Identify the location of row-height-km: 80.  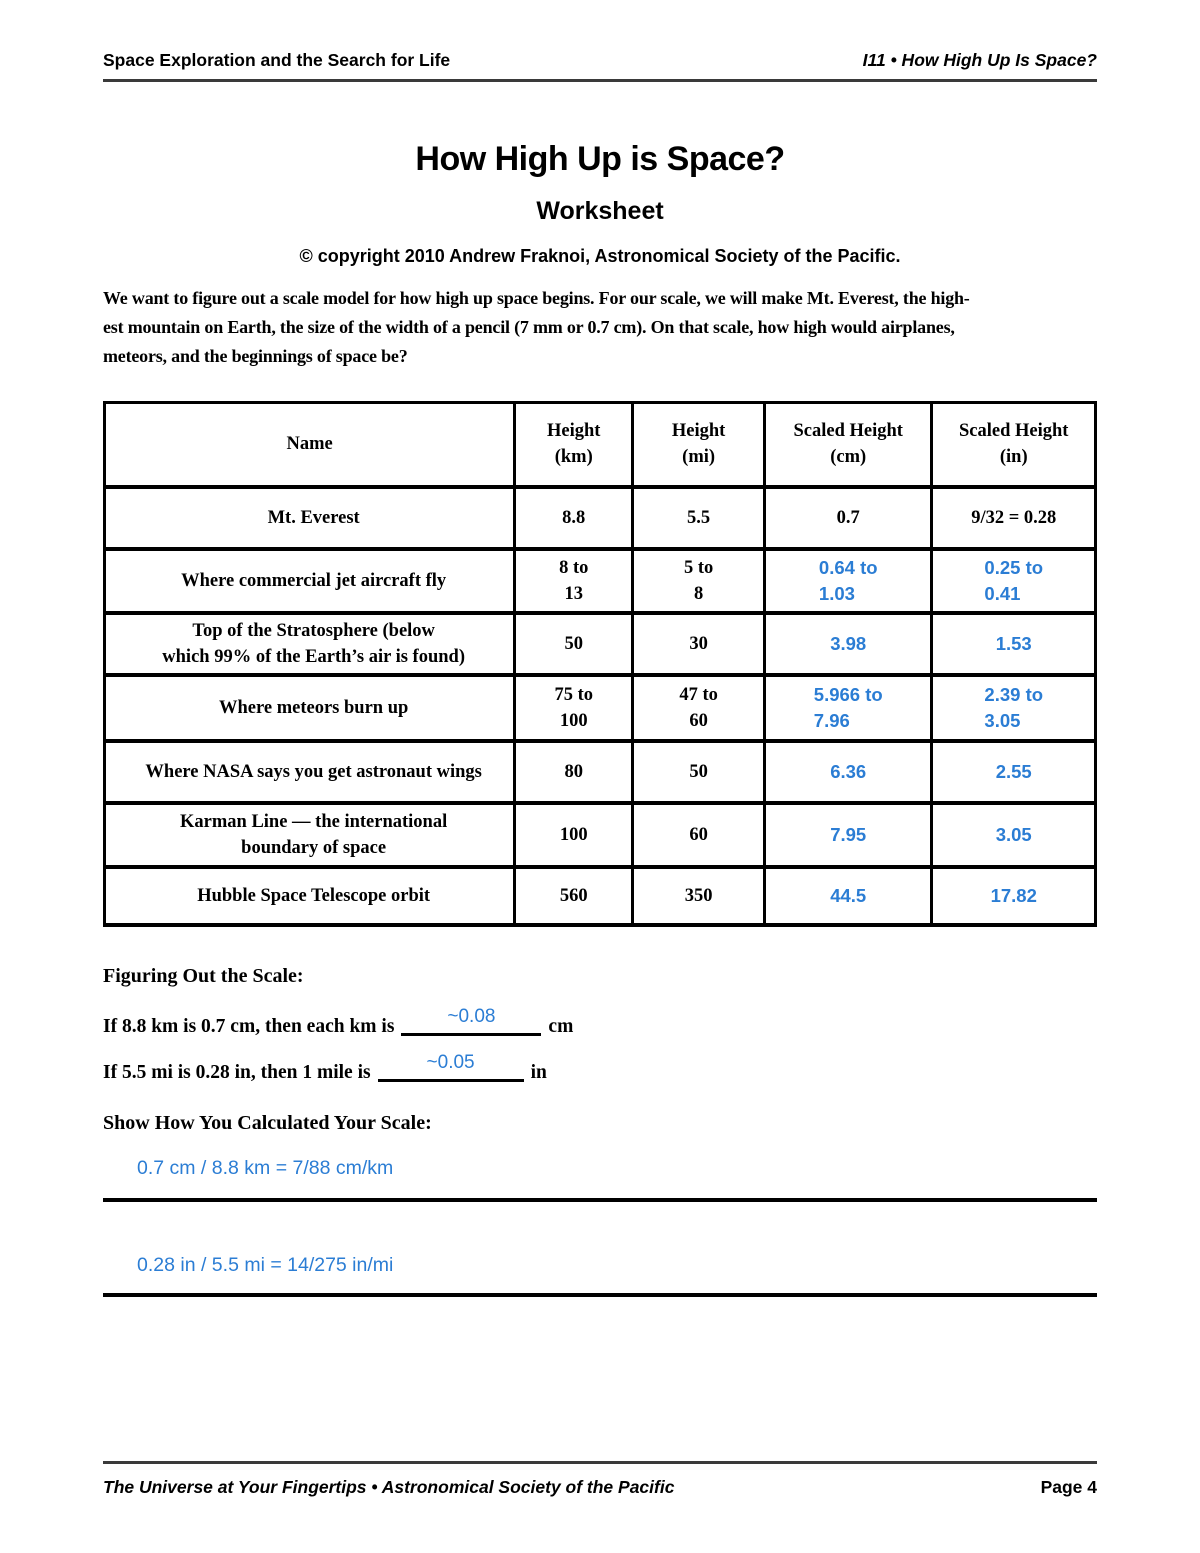
(574, 771).